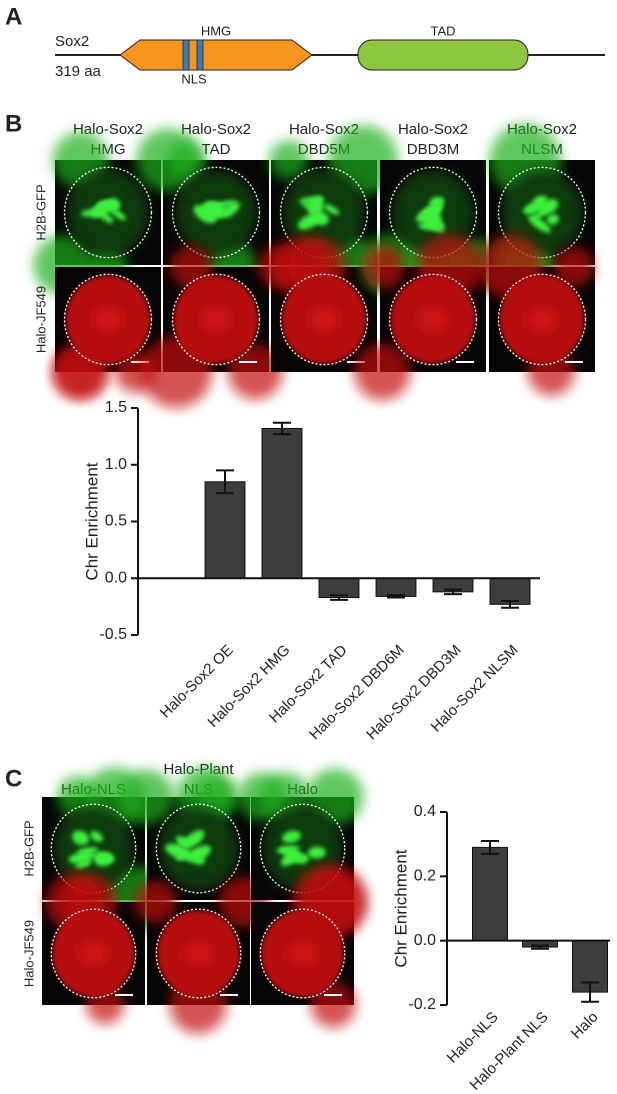  Describe the element at coordinates (216, 55) in the screenshot. I see `hmg-domain` at that location.